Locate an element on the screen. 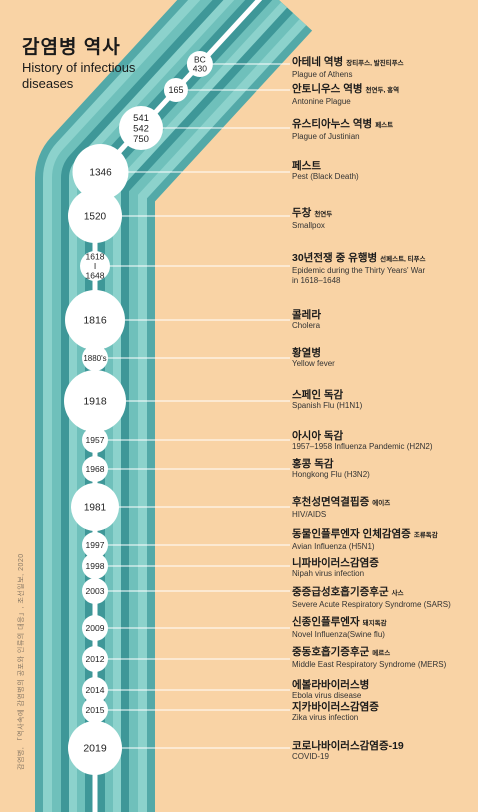  event-note: 페스트 is located at coordinates (384, 125).